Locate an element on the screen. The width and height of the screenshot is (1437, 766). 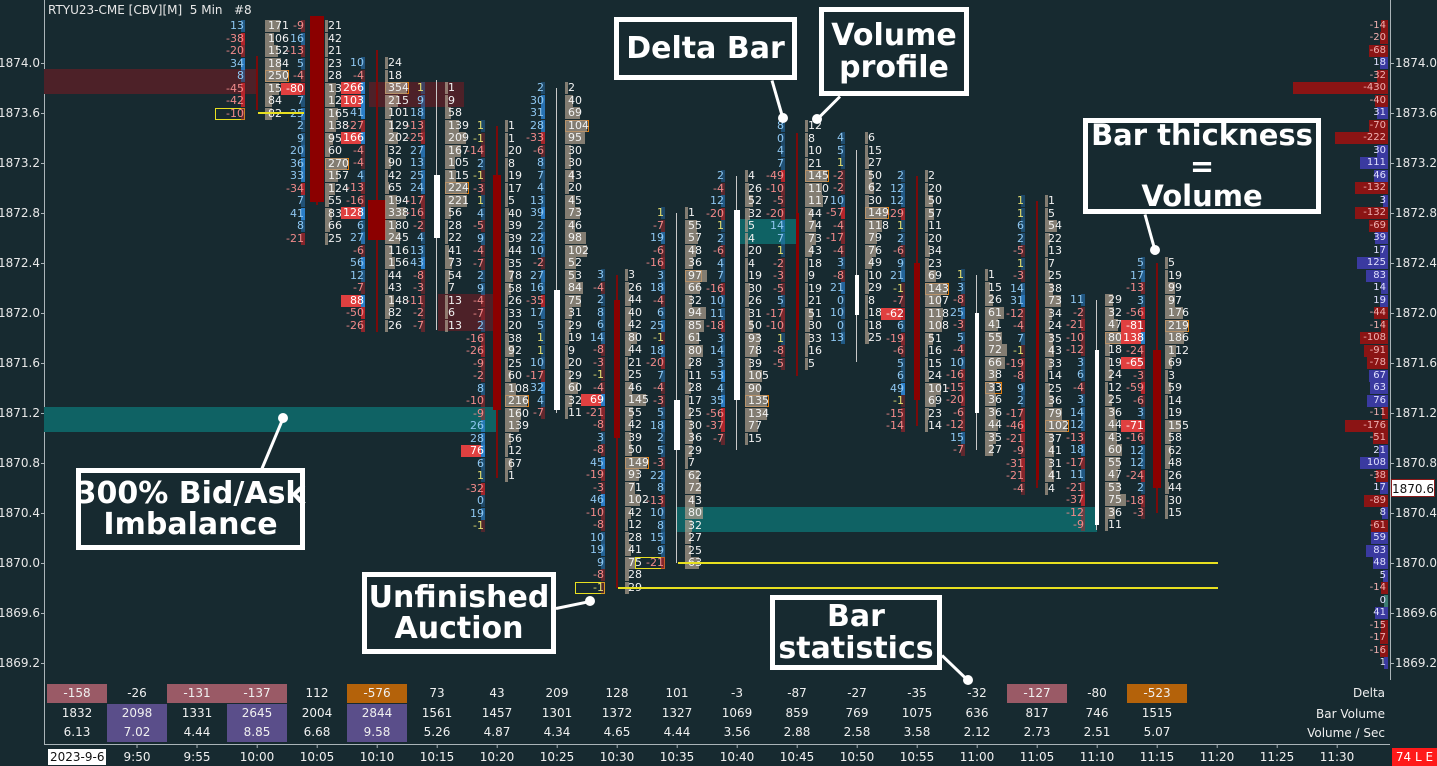
delta-cell: -26 is located at coordinates (475, 350).